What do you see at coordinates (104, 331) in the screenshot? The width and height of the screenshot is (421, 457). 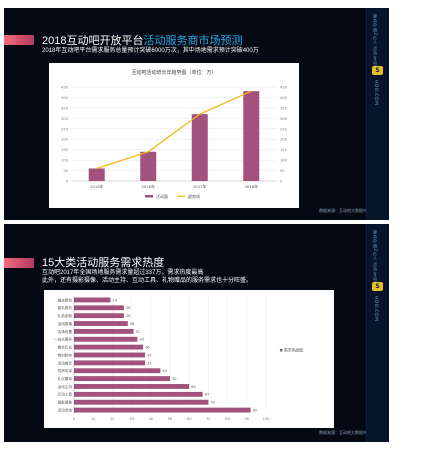 I see `bar-会场布置` at bounding box center [104, 331].